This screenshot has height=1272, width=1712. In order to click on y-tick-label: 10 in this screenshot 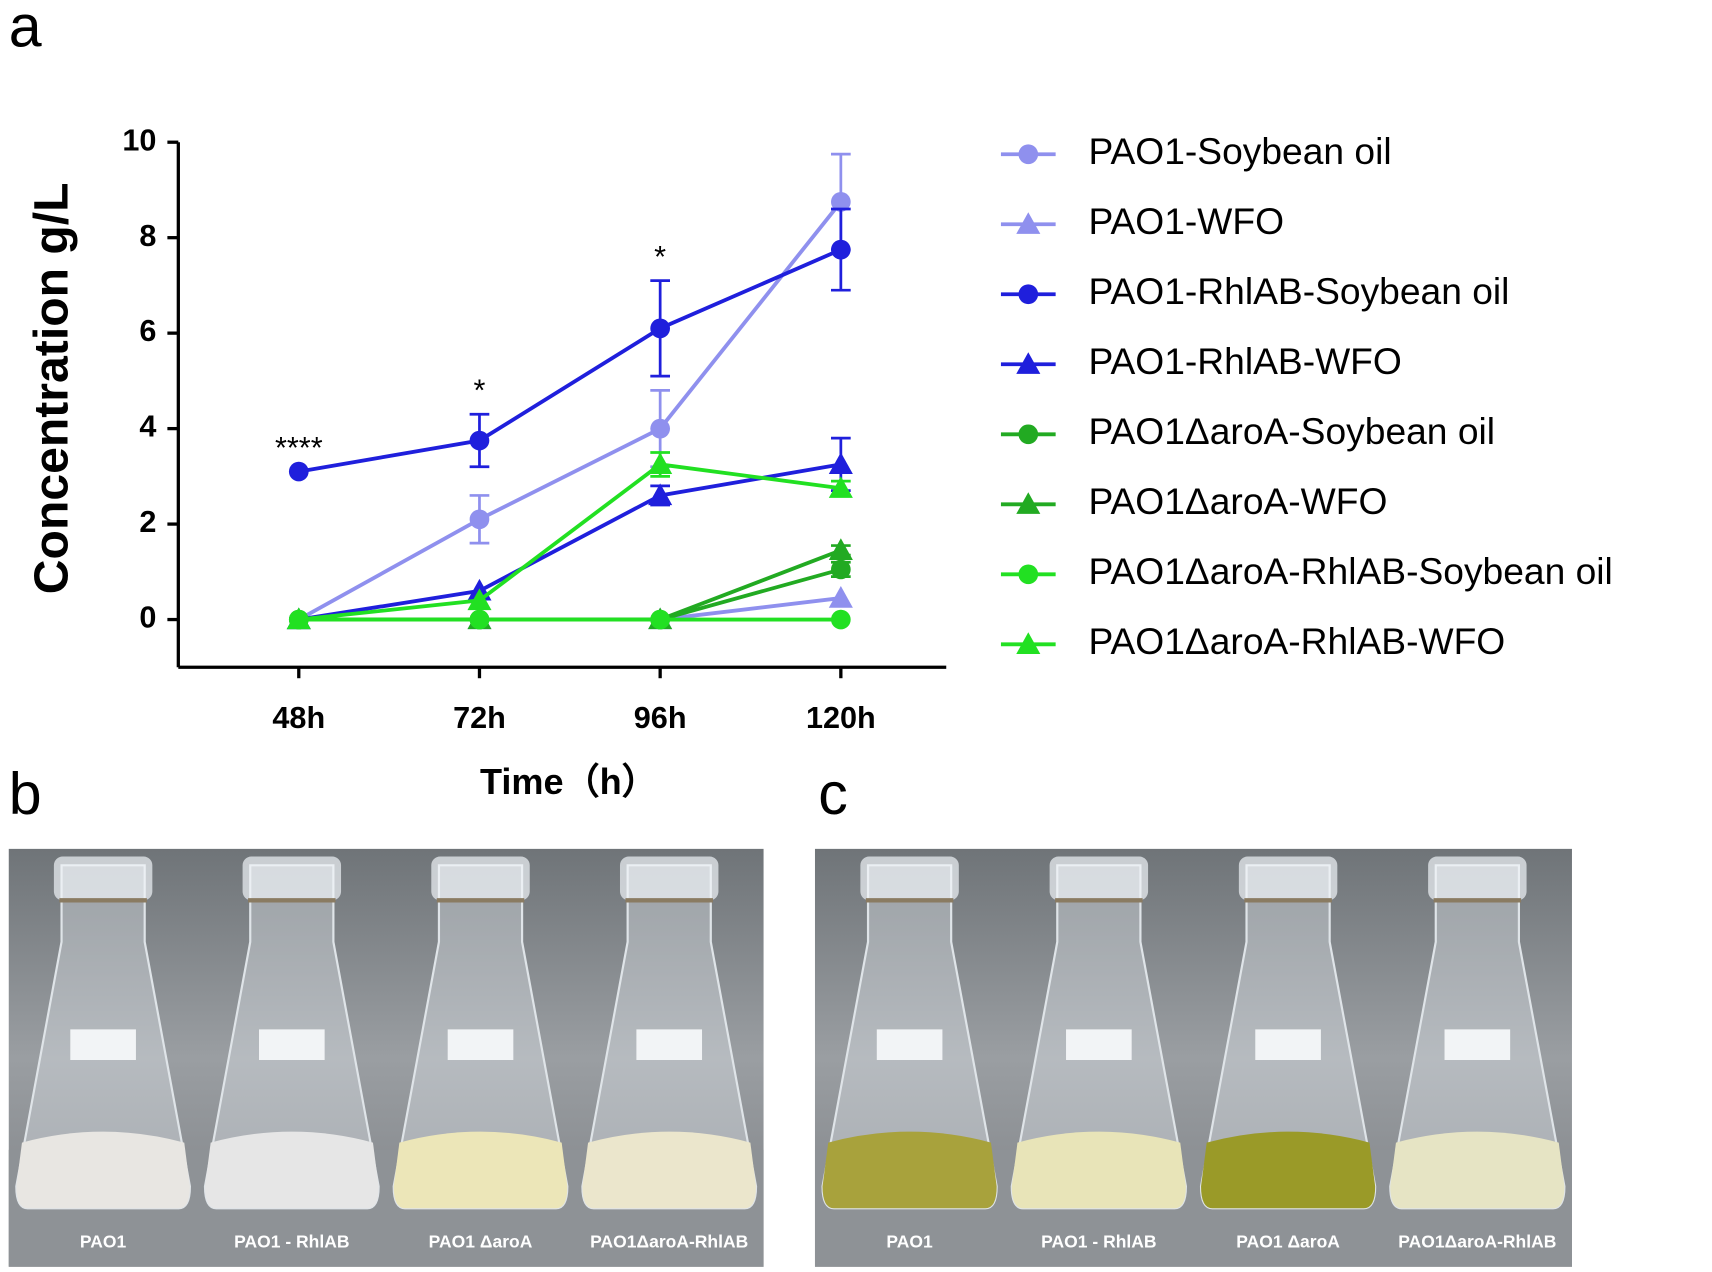, I will do `click(139, 140)`.